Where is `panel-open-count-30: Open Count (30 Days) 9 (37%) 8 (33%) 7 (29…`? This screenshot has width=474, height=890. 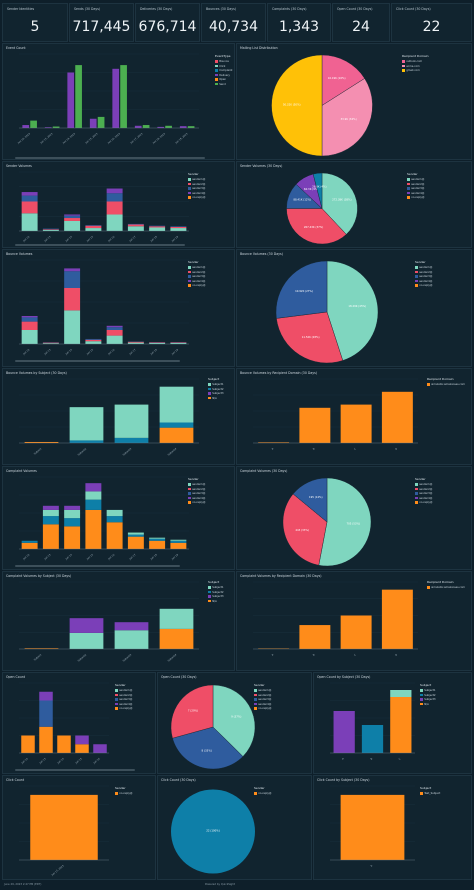 panel-open-count-30: Open Count (30 Days) 9 (37%) 8 (33%) 7 (29… is located at coordinates (234, 723).